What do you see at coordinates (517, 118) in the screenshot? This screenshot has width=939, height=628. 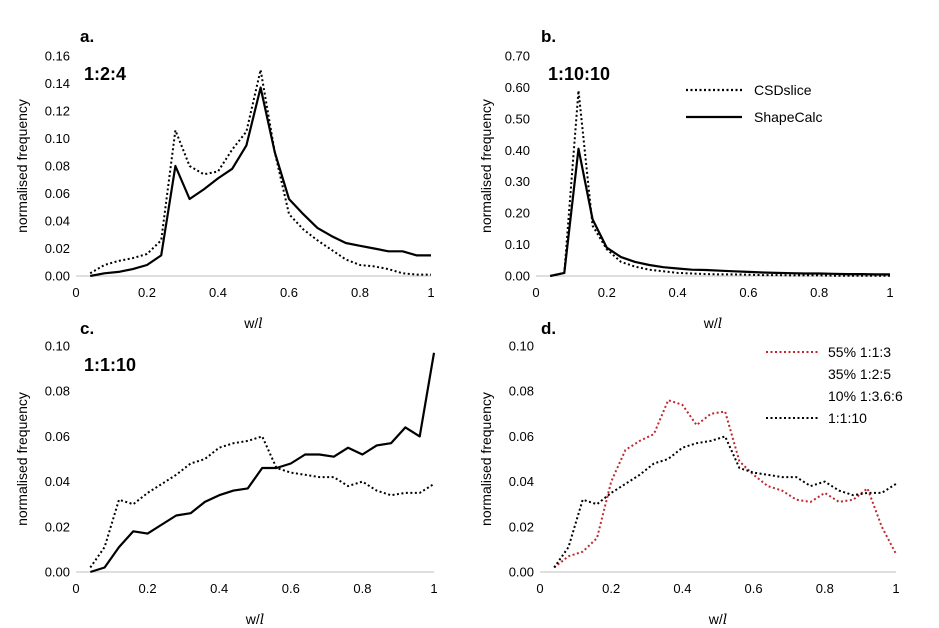 I see `y-tick-label: 0.50` at bounding box center [517, 118].